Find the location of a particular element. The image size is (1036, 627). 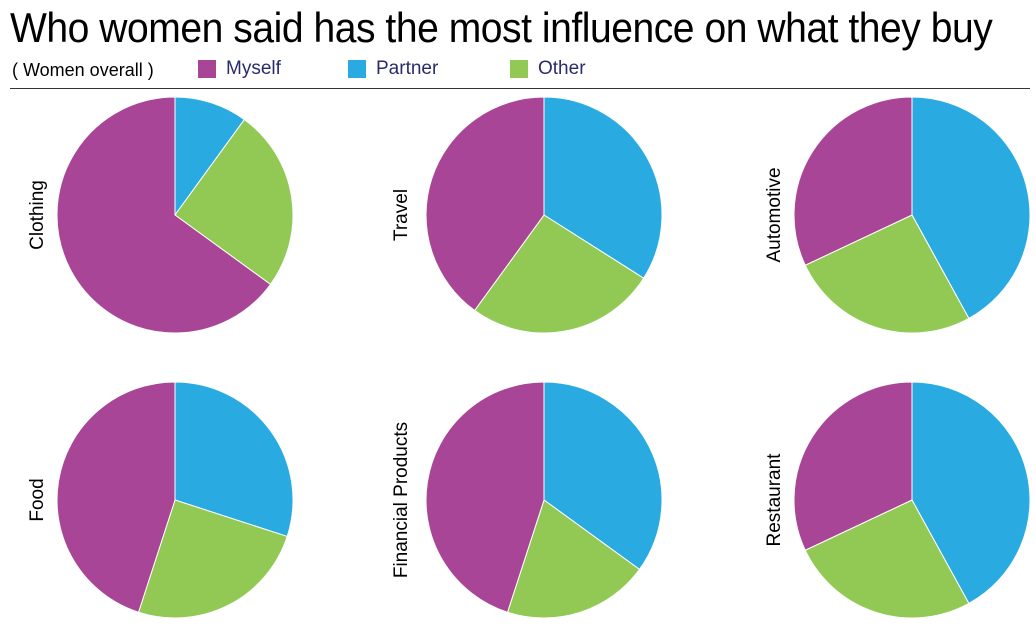

legend-item-myself: Myself is located at coordinates (239, 69).